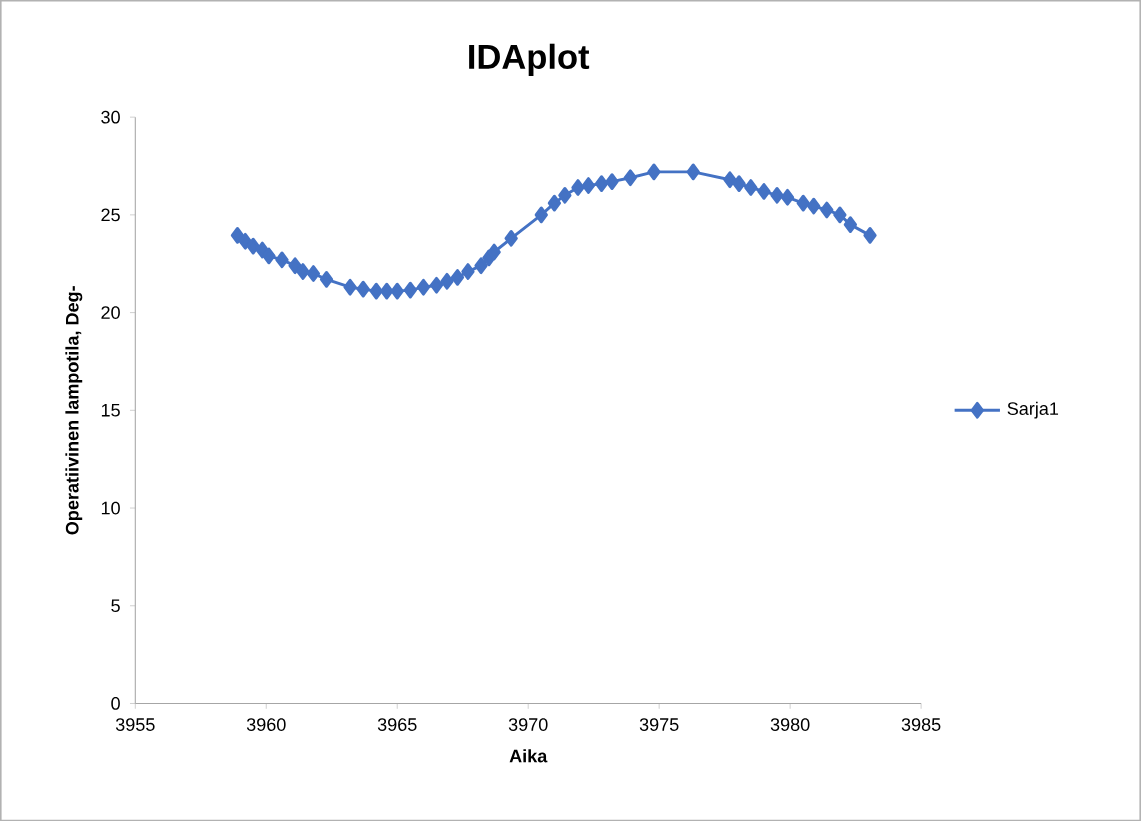 The width and height of the screenshot is (1141, 821). Describe the element at coordinates (528, 756) in the screenshot. I see `x-axis-title: Aika` at that location.